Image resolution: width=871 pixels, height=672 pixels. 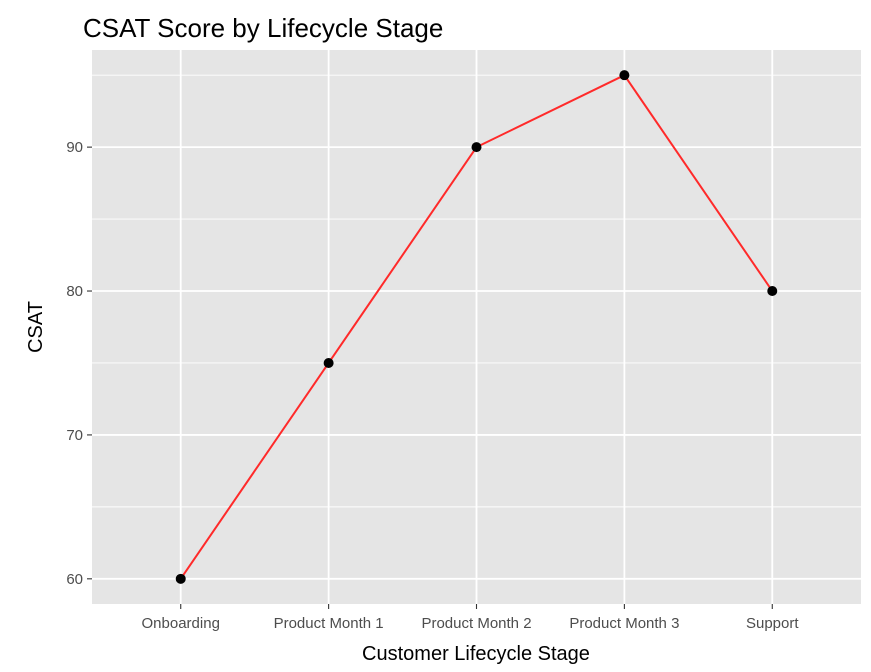 I want to click on x-tick-label: Onboarding, so click(x=181, y=623).